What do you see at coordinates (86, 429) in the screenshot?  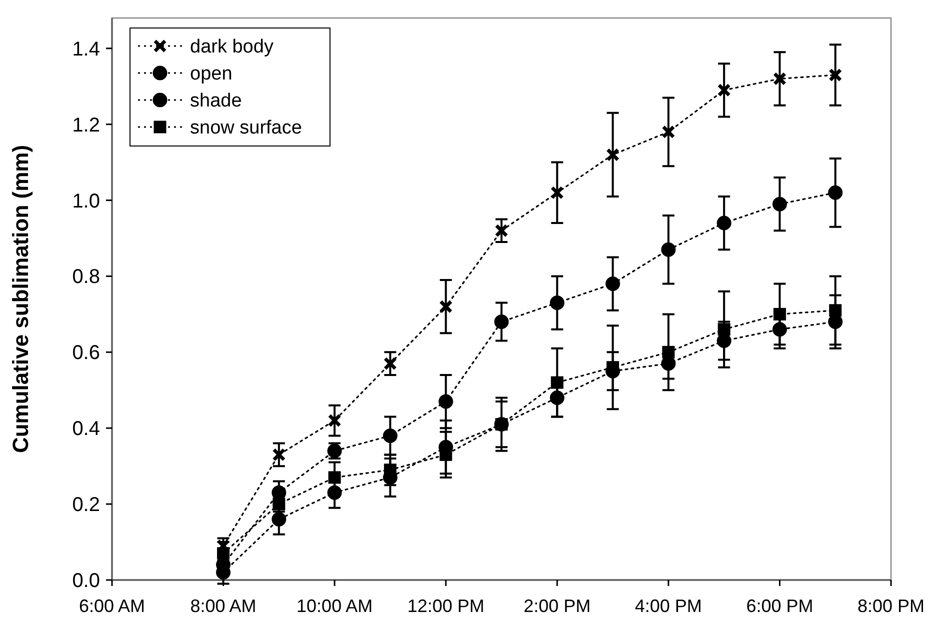 I see `y-tick-label: 0.4` at bounding box center [86, 429].